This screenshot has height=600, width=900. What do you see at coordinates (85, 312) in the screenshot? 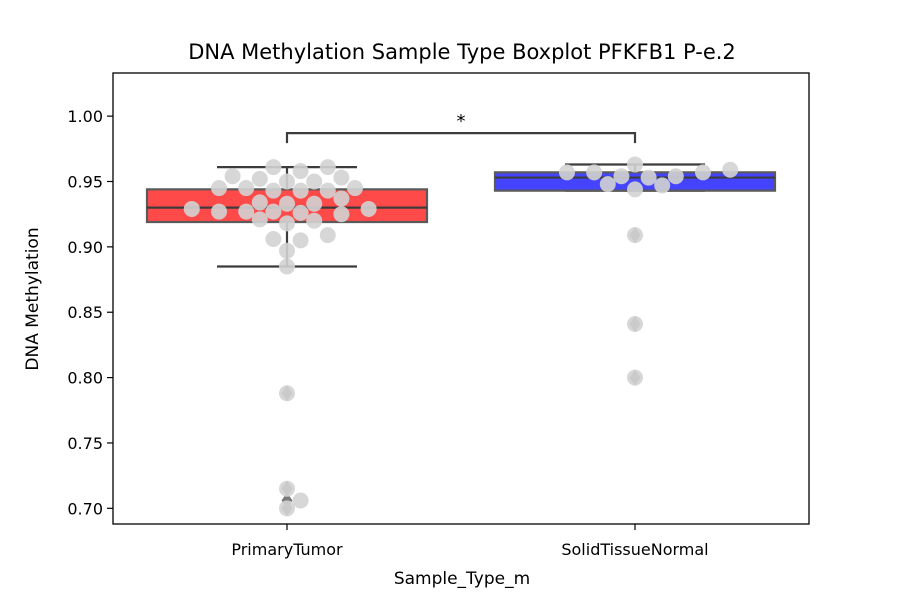
I see `y-tick-label-3: 0.85` at bounding box center [85, 312].